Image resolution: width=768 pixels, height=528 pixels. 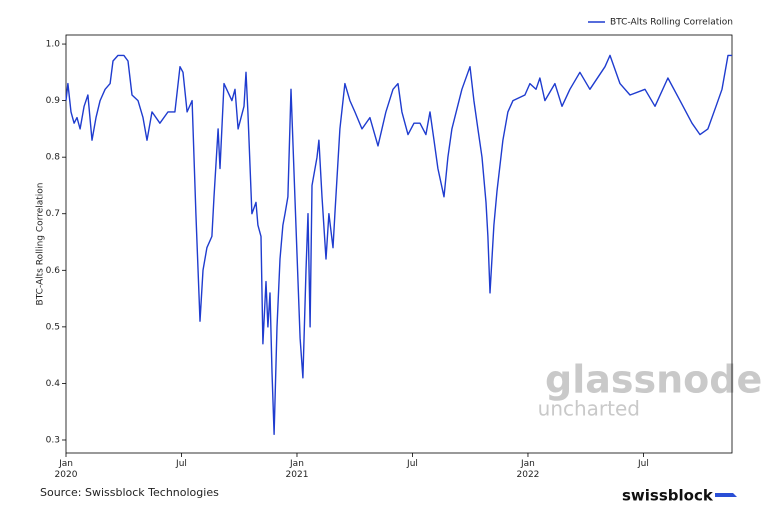 I want to click on x-tick-label: Jan 2022, so click(x=528, y=469).